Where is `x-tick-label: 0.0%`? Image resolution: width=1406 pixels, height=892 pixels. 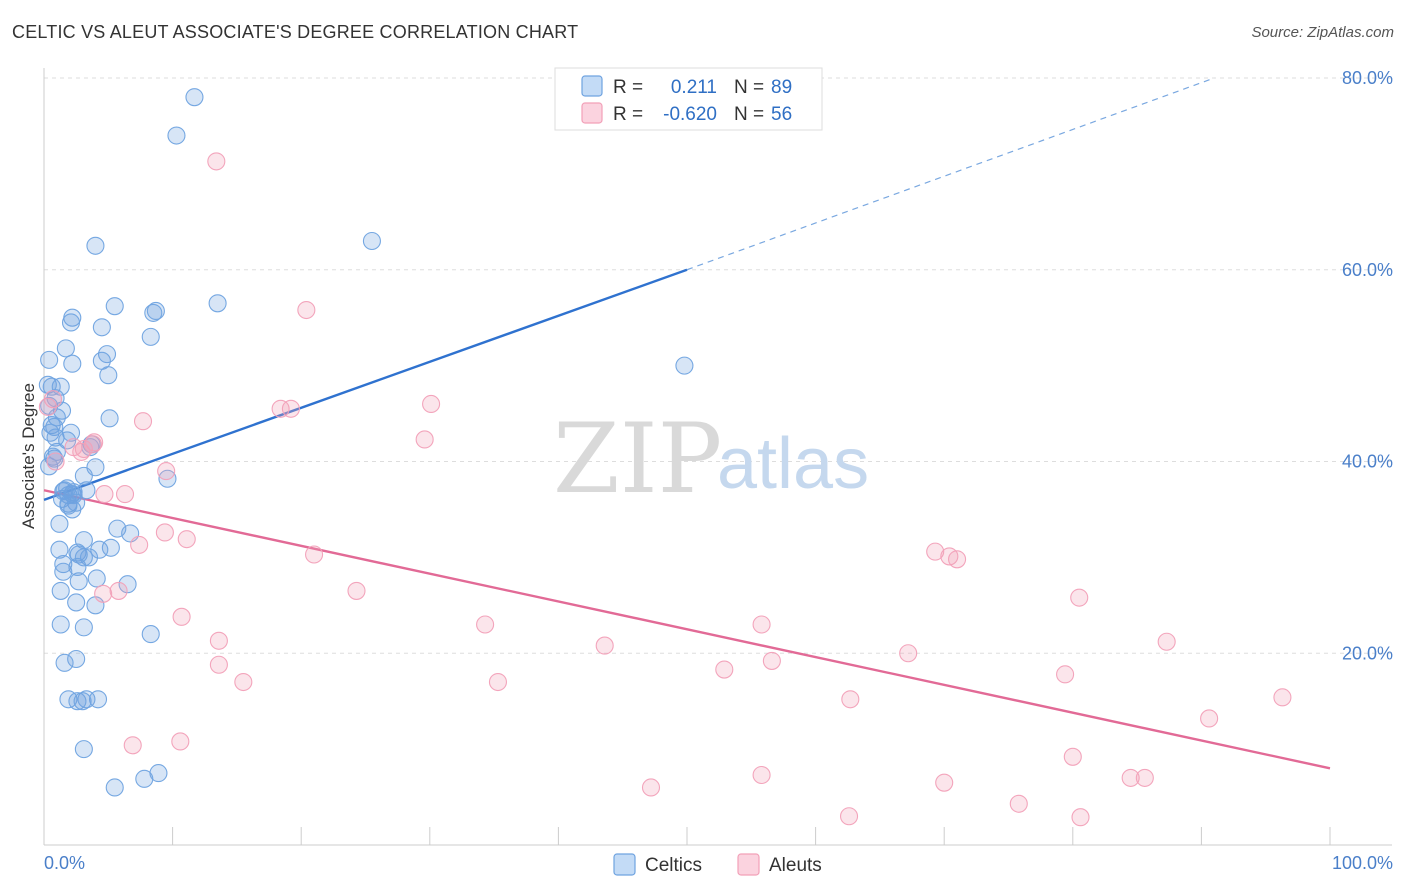 x-tick-label: 0.0% is located at coordinates (64, 863).